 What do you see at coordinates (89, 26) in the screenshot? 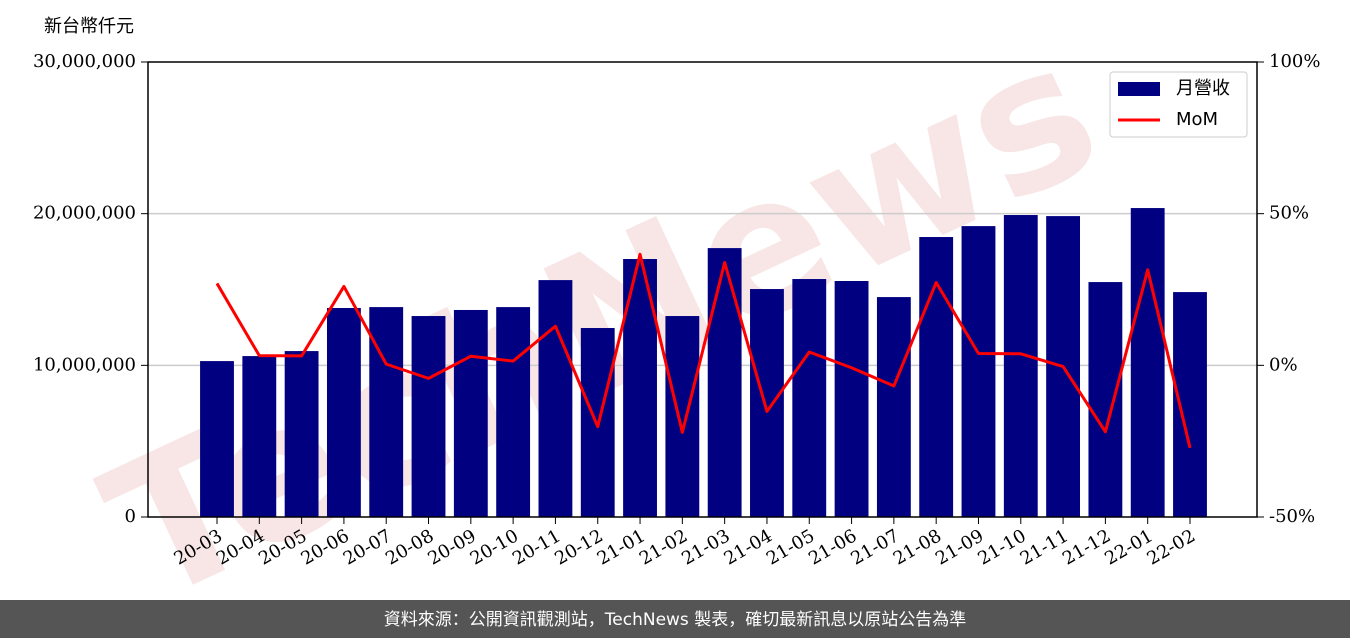
I see `y-axis-label: 新台幣仟元` at bounding box center [89, 26].